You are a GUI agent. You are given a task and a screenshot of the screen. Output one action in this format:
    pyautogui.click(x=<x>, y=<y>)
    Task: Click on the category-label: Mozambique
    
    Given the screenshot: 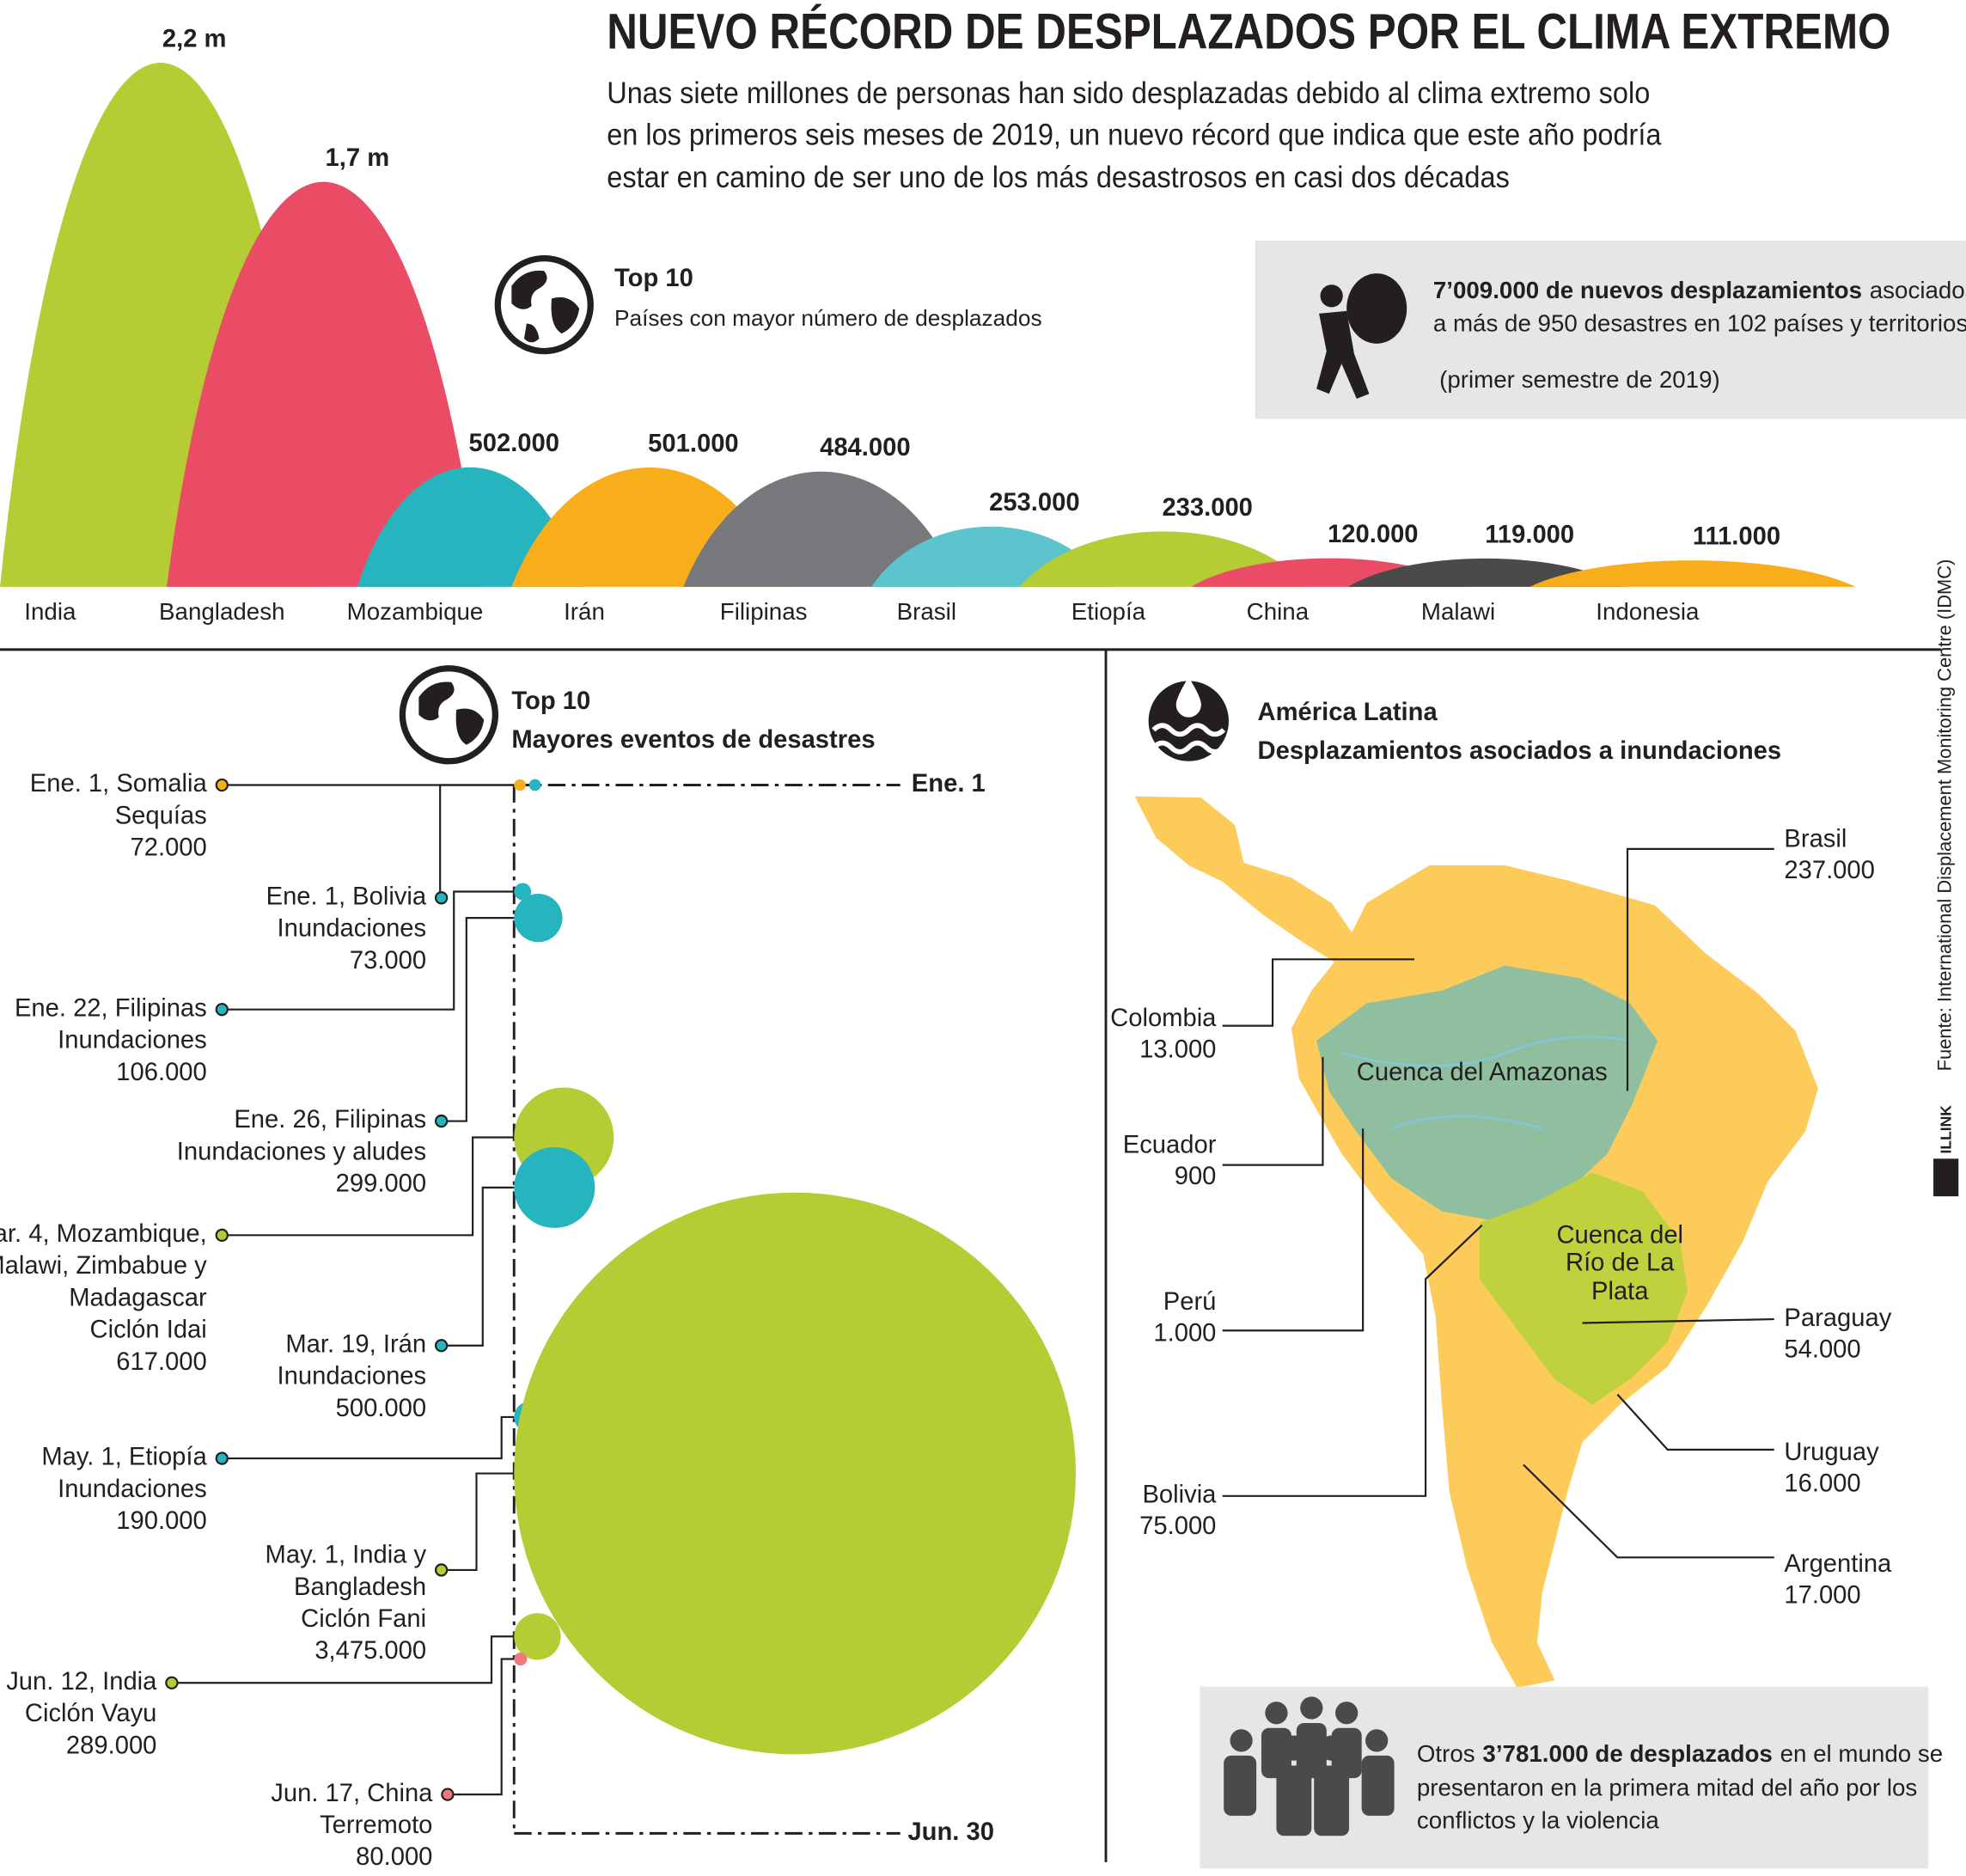 What is the action you would take?
    pyautogui.click(x=415, y=611)
    